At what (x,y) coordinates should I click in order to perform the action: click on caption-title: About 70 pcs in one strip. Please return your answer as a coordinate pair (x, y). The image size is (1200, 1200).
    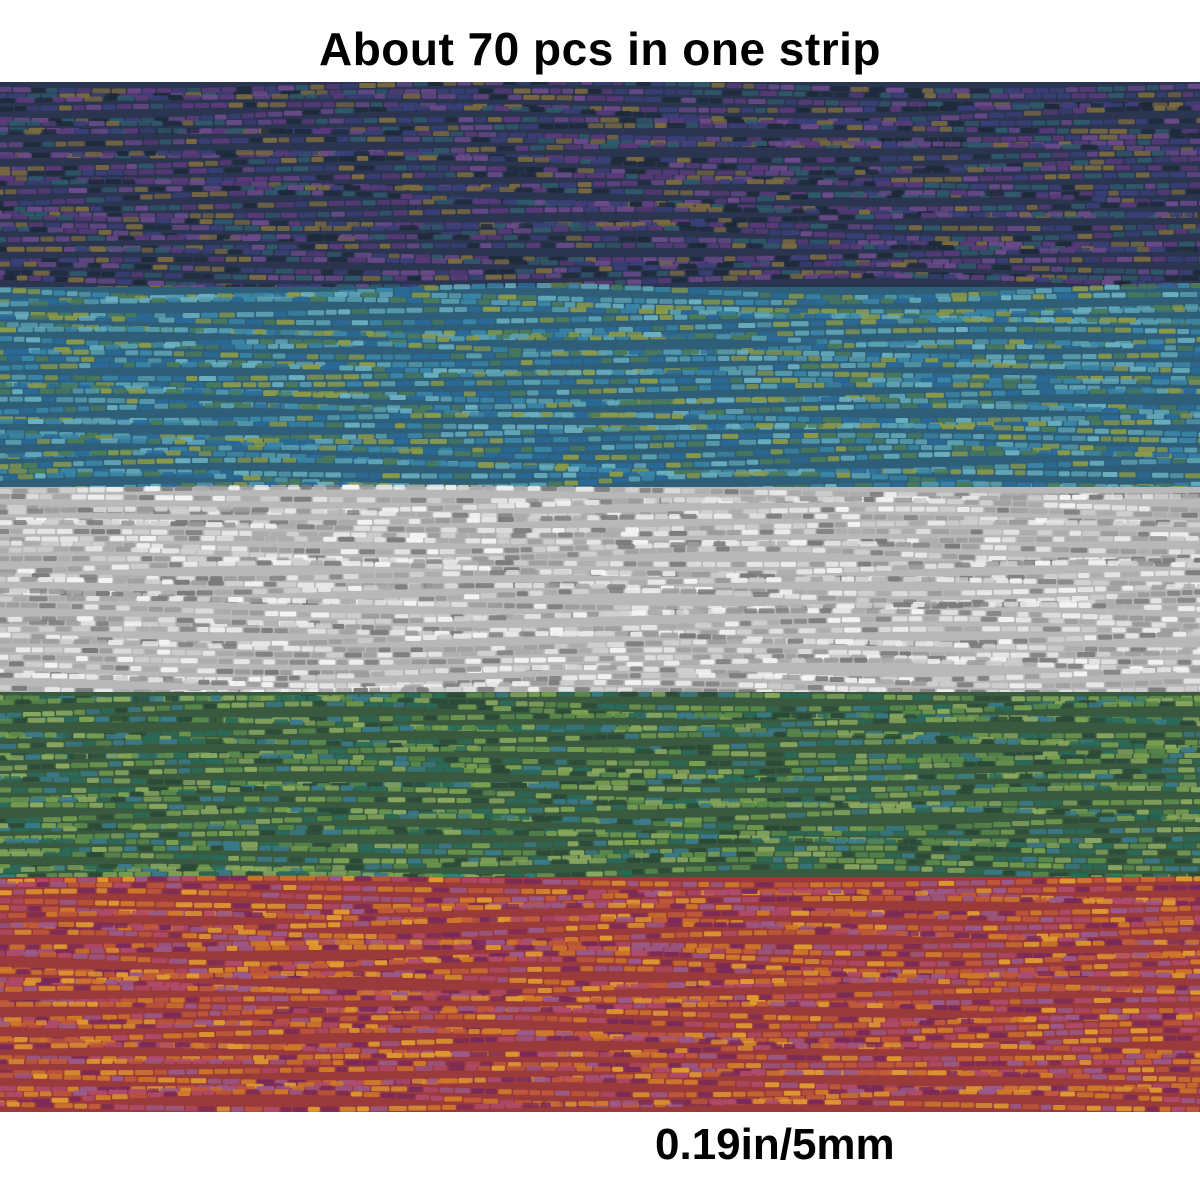
    Looking at the image, I should click on (599, 49).